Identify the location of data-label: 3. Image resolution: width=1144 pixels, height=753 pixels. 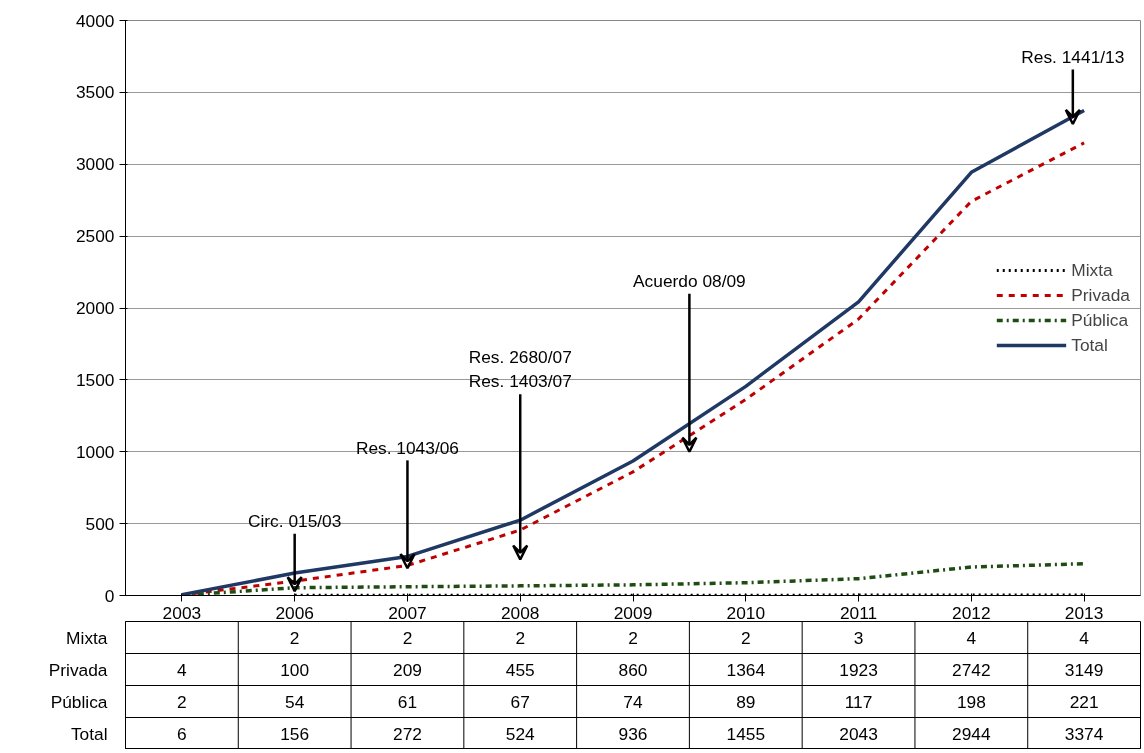
(858, 637).